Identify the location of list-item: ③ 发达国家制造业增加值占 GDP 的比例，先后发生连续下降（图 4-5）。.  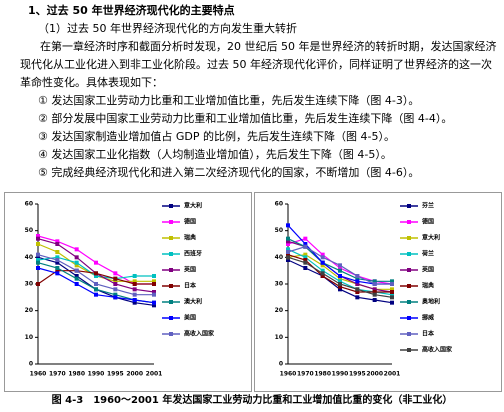
(216, 136).